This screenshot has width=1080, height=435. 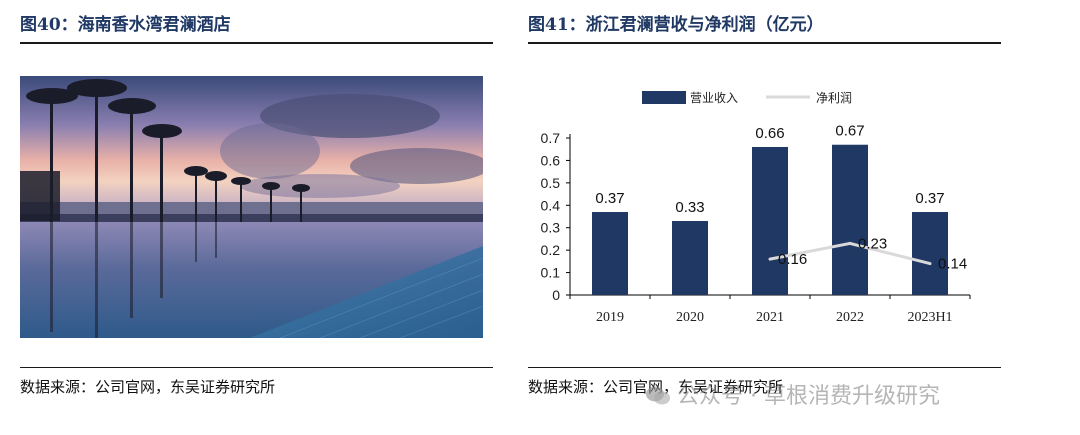 I want to click on x-tick-label: 2020, so click(x=690, y=317).